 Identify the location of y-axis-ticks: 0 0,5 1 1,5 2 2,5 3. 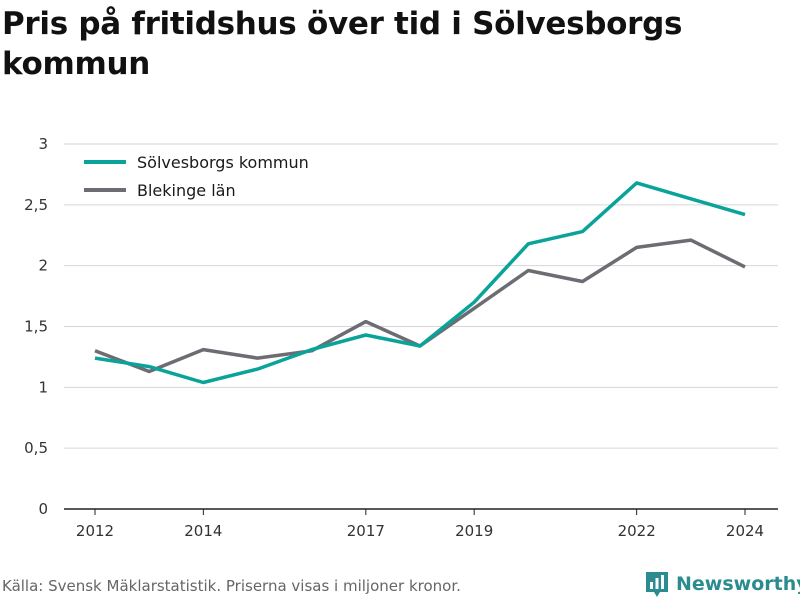
(36, 326).